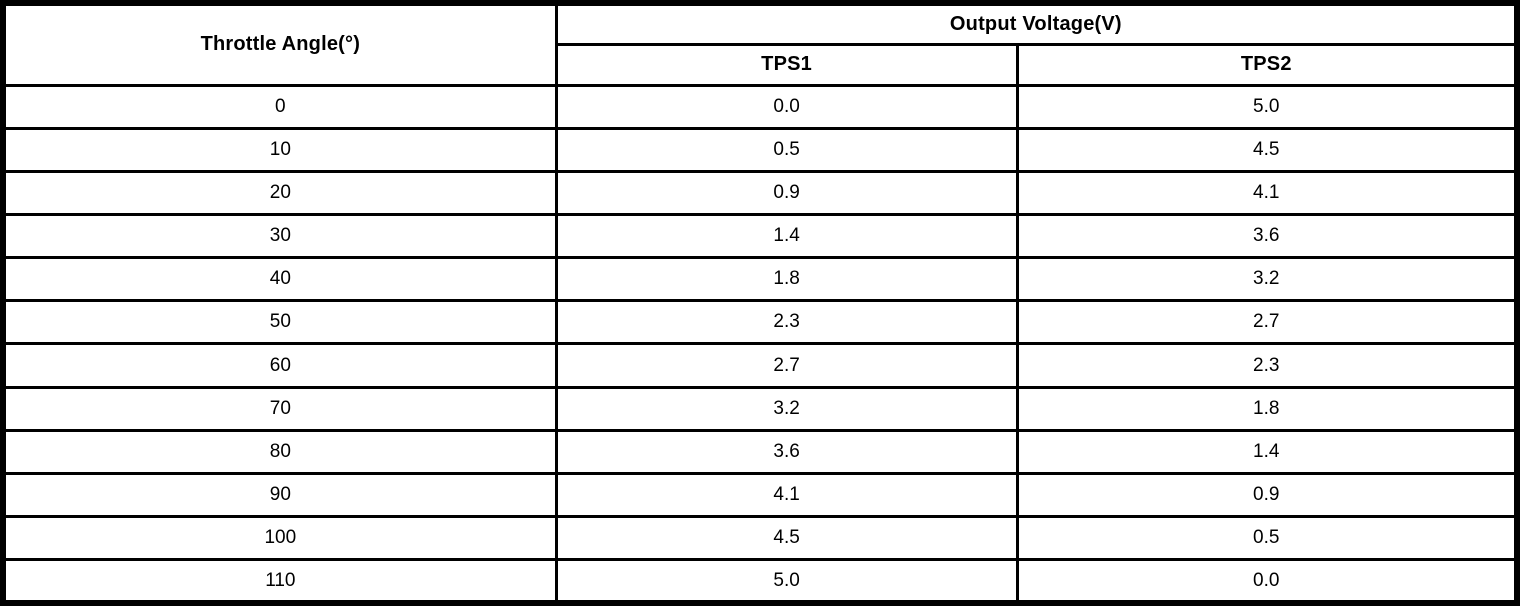 Image resolution: width=1520 pixels, height=606 pixels. Describe the element at coordinates (1267, 451) in the screenshot. I see `tps2-cell: 1.4` at that location.